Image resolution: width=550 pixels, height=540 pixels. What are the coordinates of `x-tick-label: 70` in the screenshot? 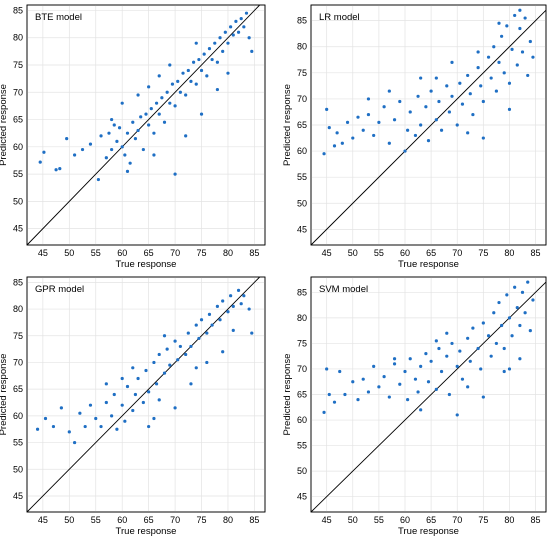 It's located at (175, 520).